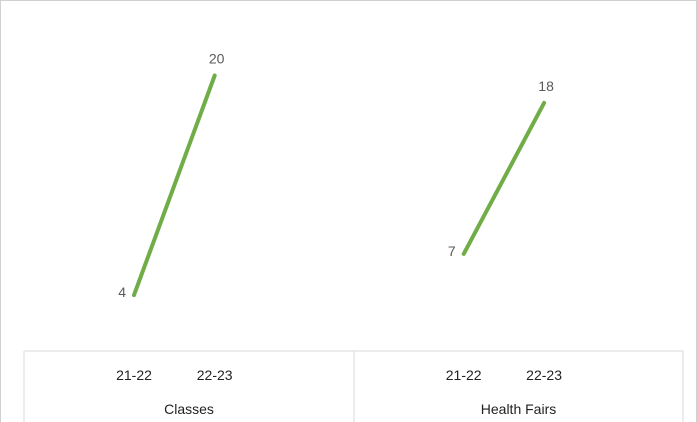  I want to click on x-group-label: Health Fairs, so click(518, 409).